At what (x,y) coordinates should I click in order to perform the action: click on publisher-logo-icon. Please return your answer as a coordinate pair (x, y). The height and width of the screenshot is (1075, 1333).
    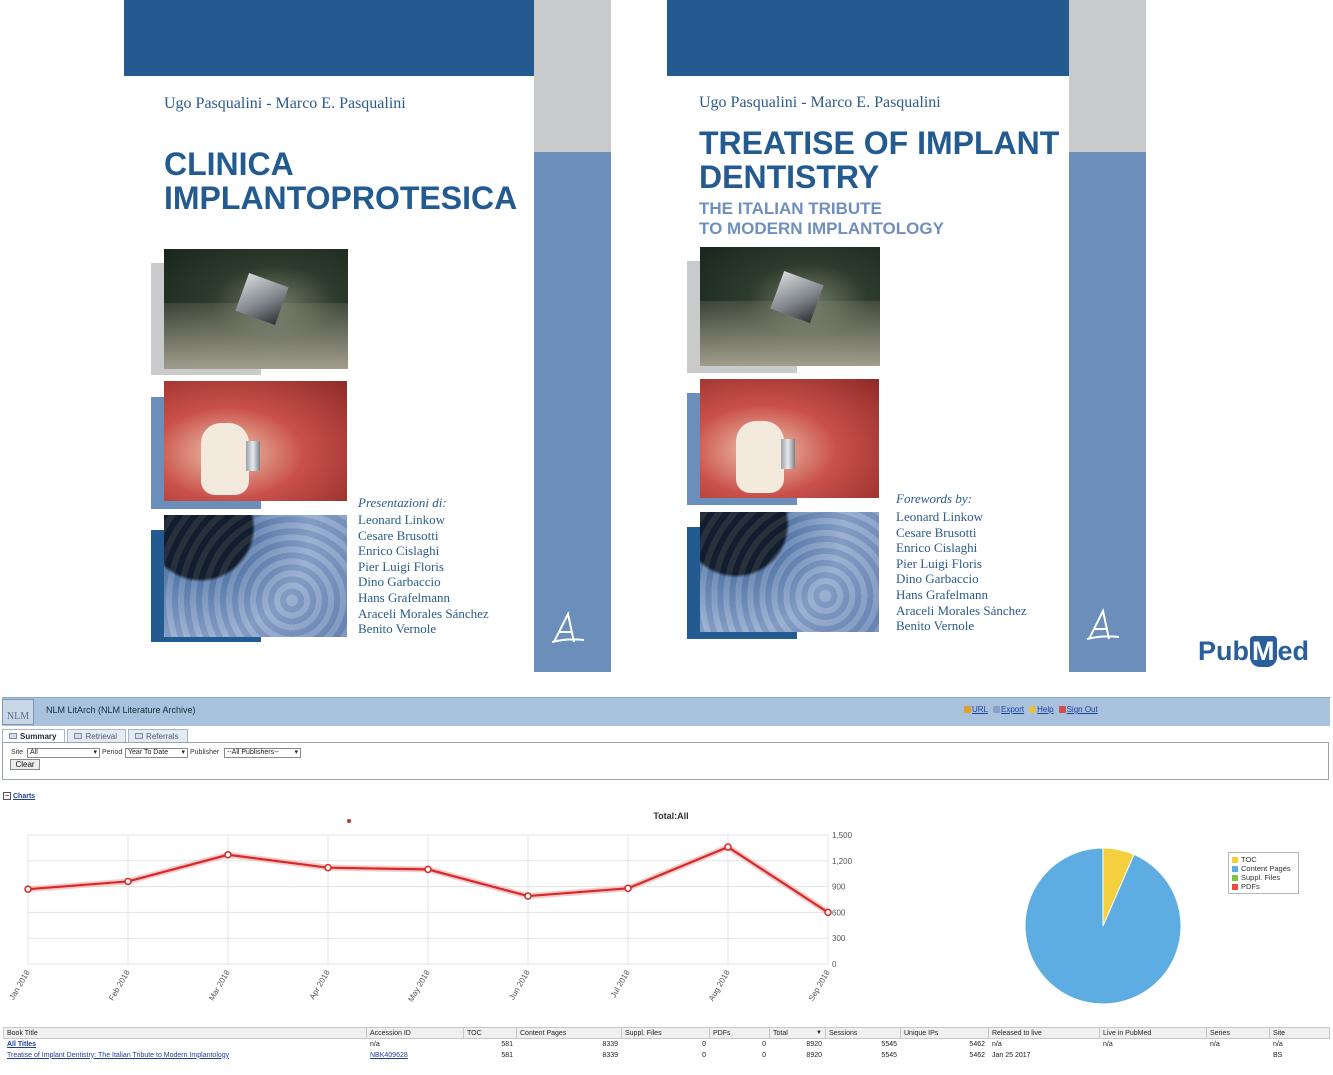
    Looking at the image, I should click on (568, 627).